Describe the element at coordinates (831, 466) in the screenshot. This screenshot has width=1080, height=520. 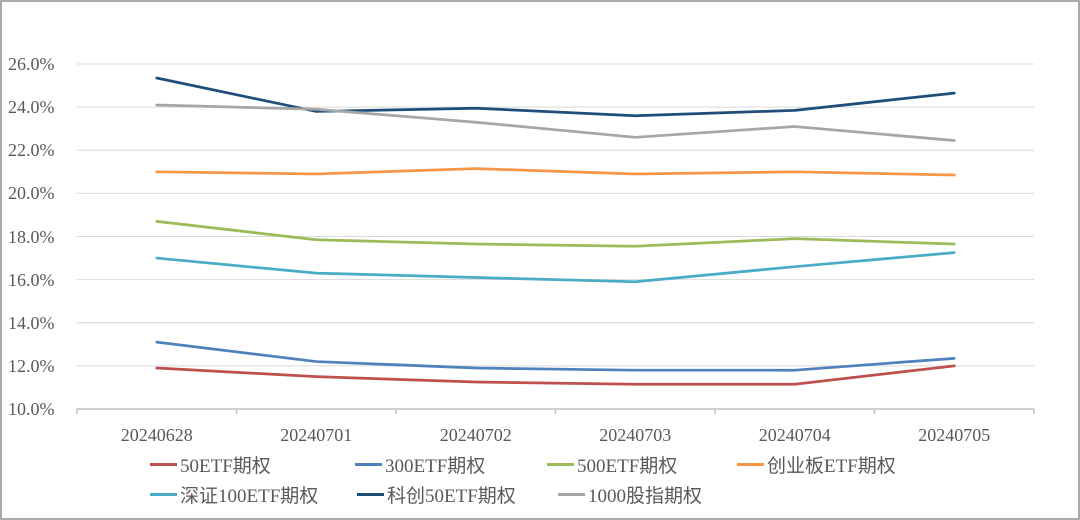
I see `legend-label: 创业板ETF期权` at that location.